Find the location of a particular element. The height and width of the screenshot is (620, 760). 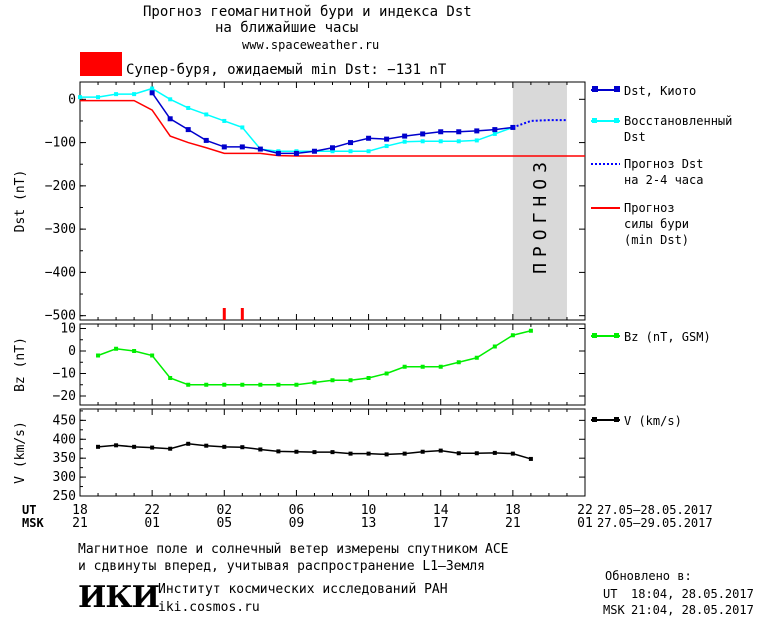

restored-dst-line is located at coordinates (297, 119).